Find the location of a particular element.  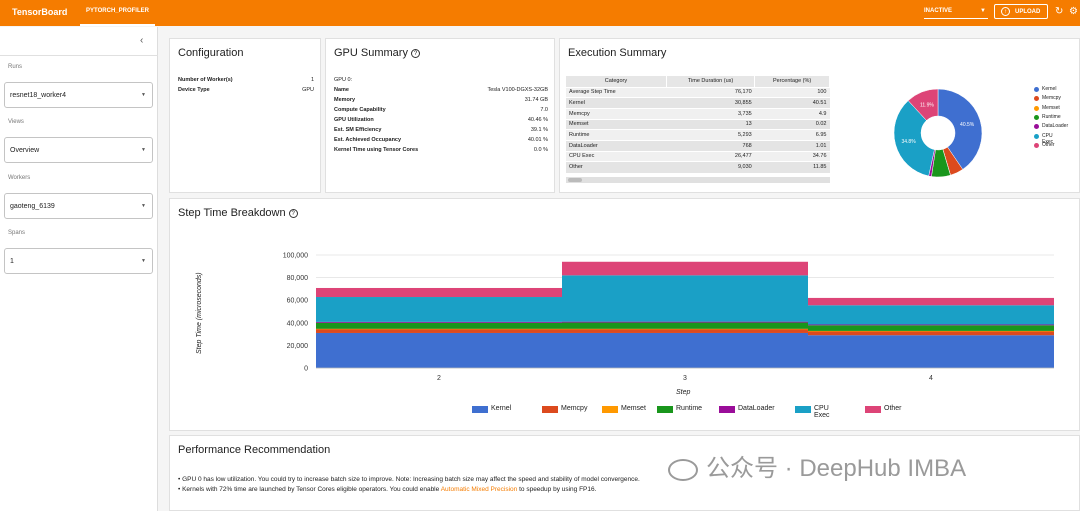

watermark-text: 公众号 · DeepHub IMBA is located at coordinates (836, 468).